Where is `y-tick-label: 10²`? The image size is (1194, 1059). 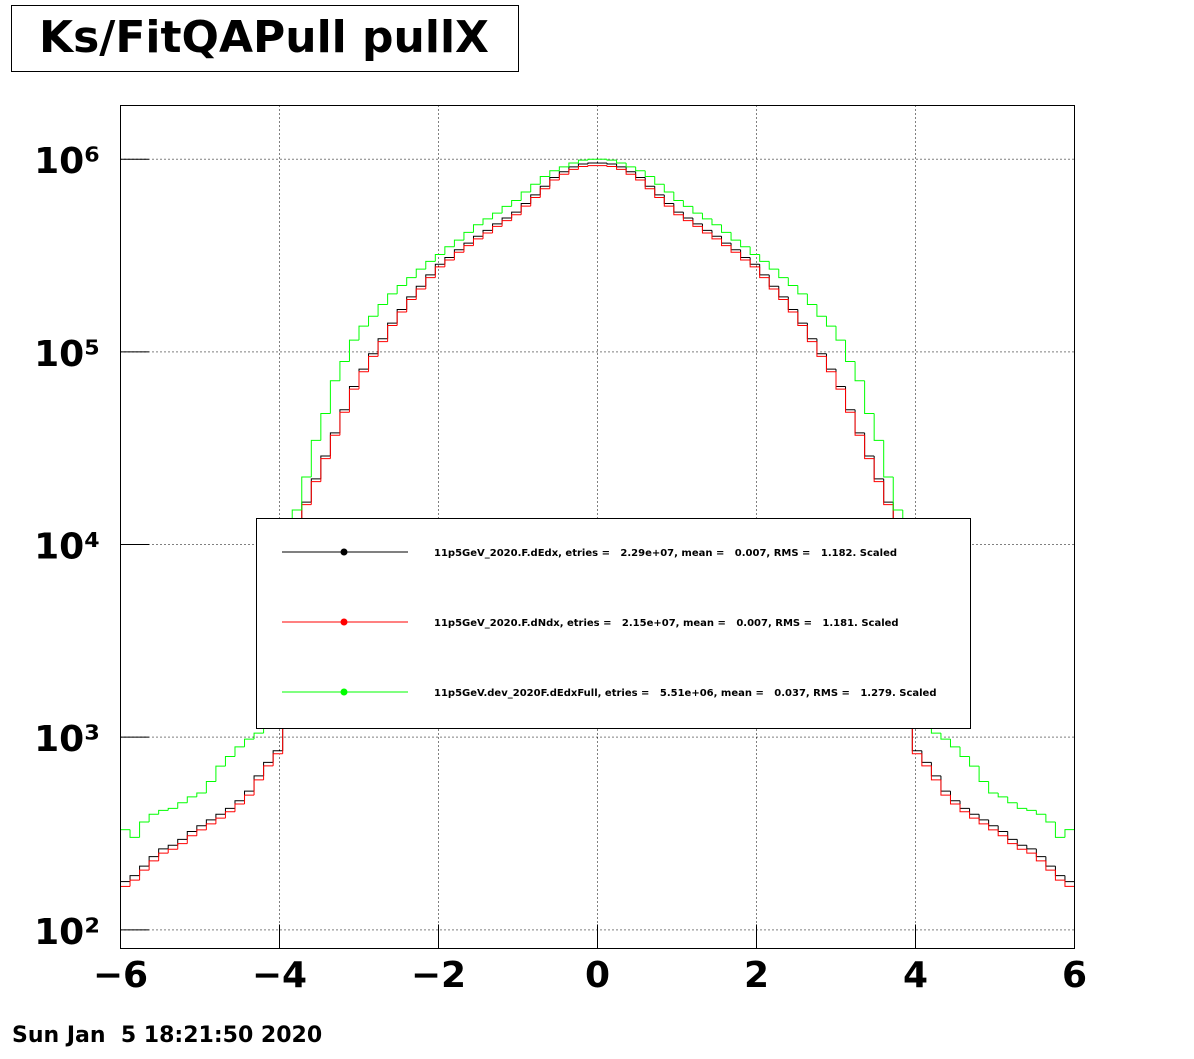
y-tick-label: 10² is located at coordinates (67, 932).